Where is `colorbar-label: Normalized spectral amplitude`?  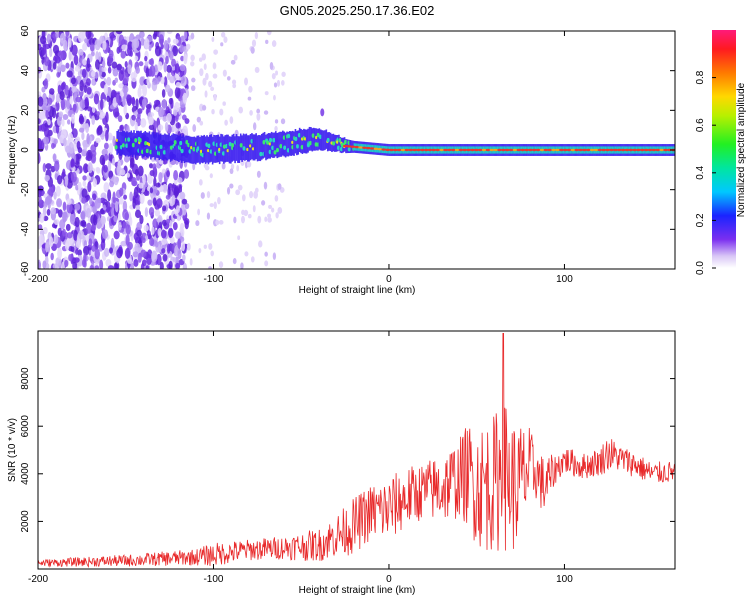 colorbar-label: Normalized spectral amplitude is located at coordinates (741, 149).